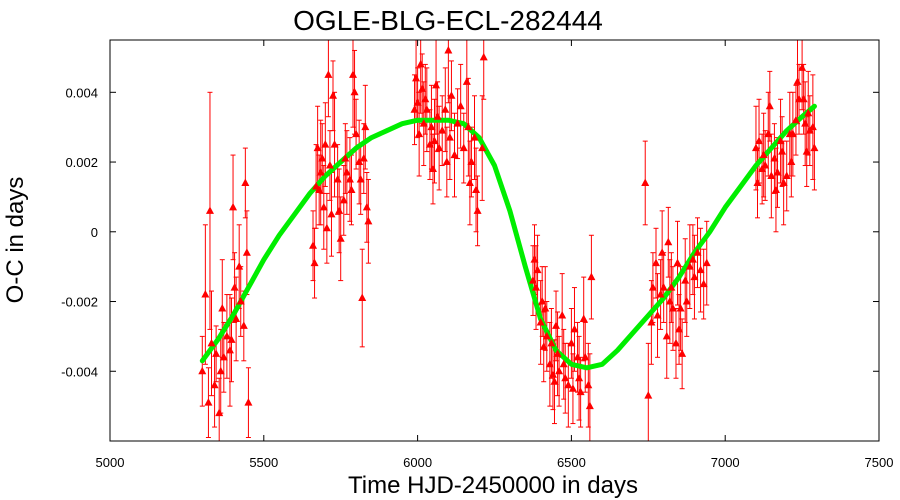  I want to click on y-tick-label: -0.002, so click(79, 302).